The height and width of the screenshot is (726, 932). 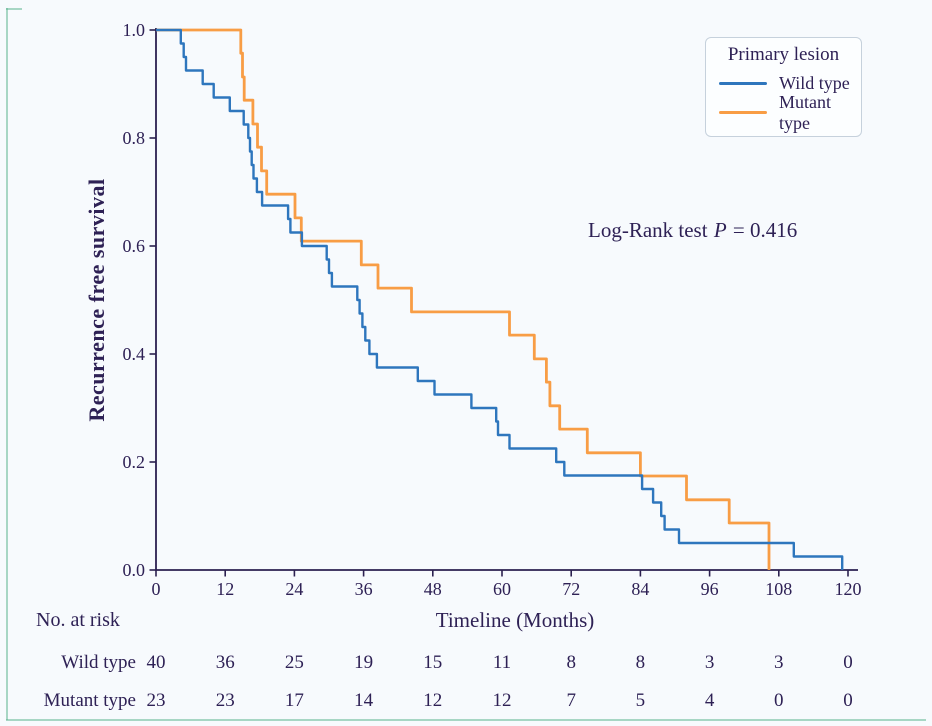 What do you see at coordinates (7, 364) in the screenshot?
I see `scan-artifact-left-edge` at bounding box center [7, 364].